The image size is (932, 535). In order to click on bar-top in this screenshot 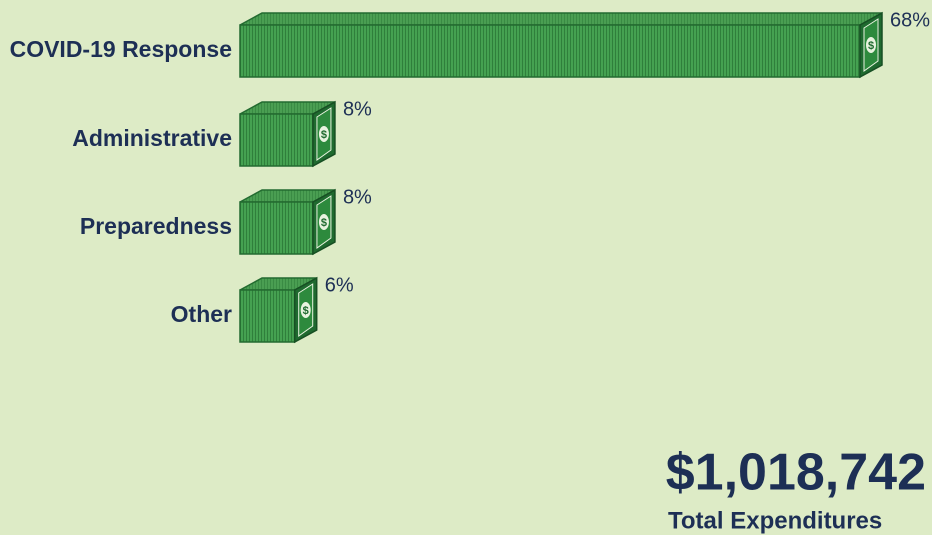, I will do `click(561, 19)`.